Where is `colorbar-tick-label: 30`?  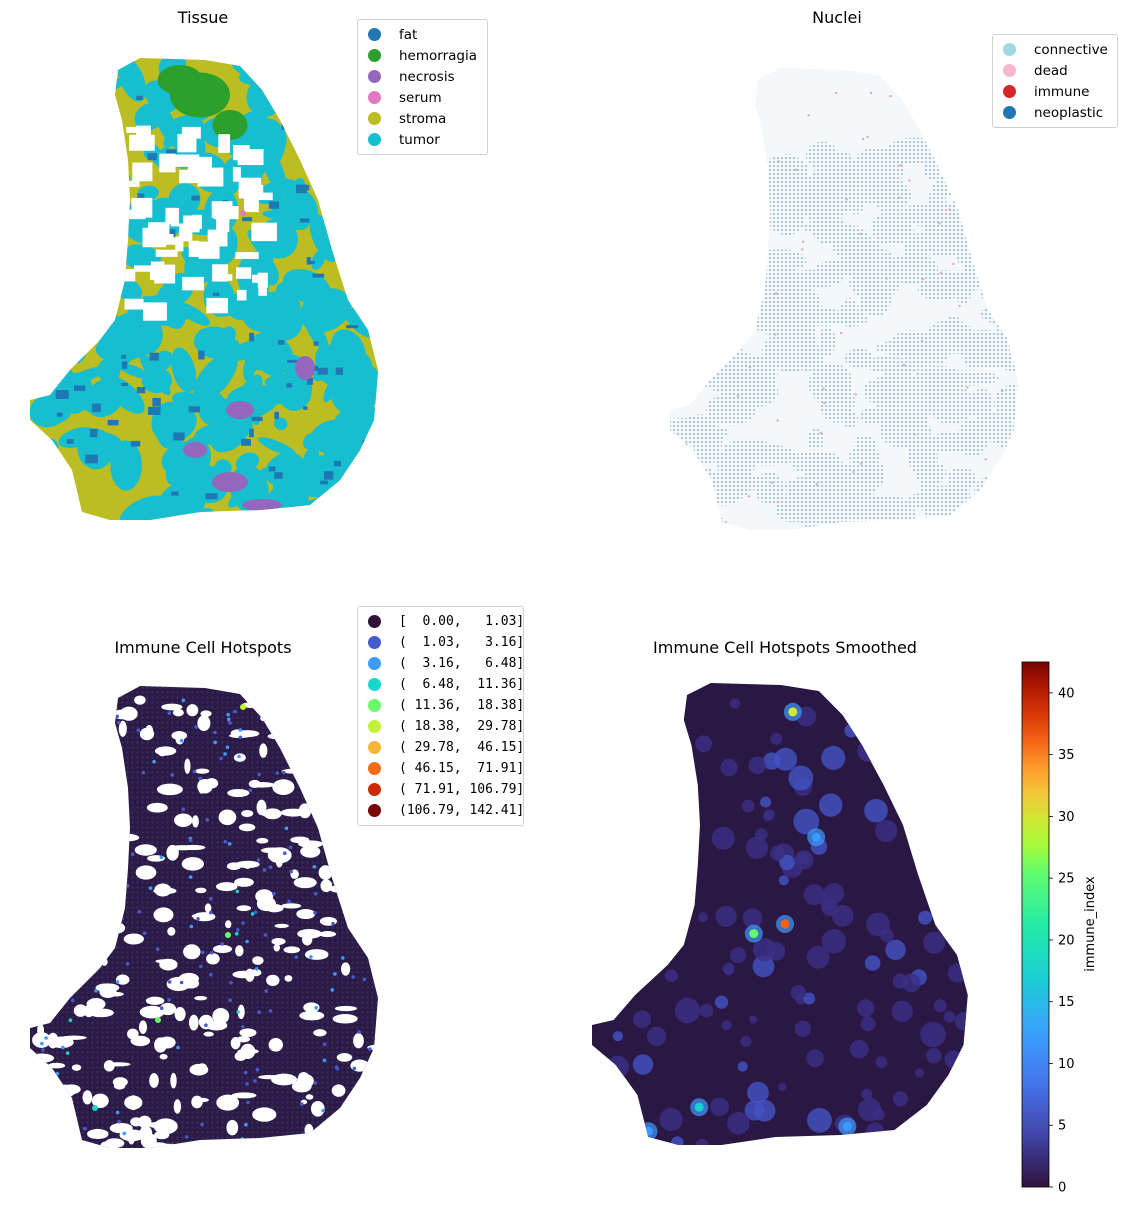 colorbar-tick-label: 30 is located at coordinates (1066, 817).